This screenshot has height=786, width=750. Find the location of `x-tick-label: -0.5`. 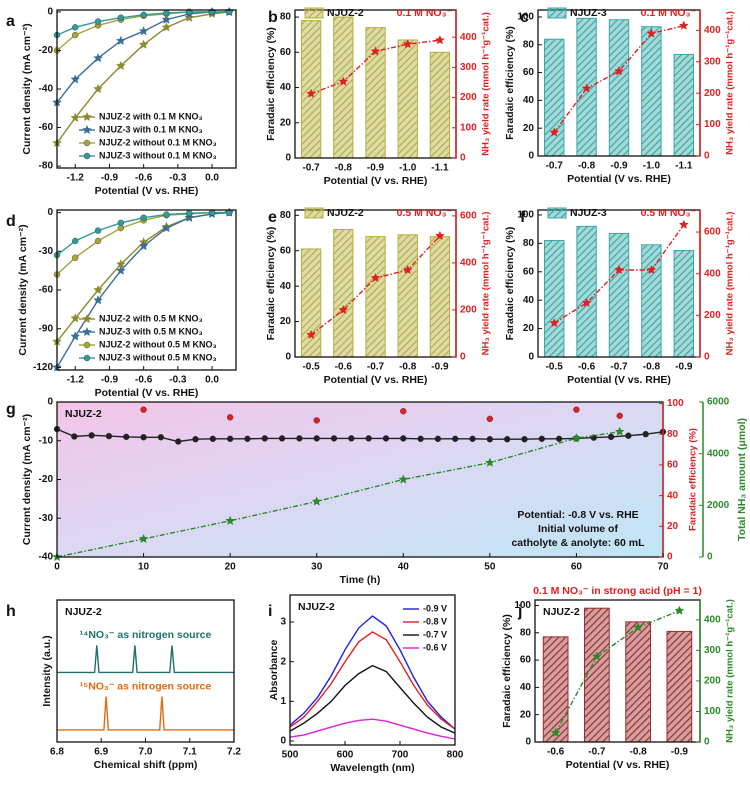

x-tick-label: -0.5 is located at coordinates (555, 367).